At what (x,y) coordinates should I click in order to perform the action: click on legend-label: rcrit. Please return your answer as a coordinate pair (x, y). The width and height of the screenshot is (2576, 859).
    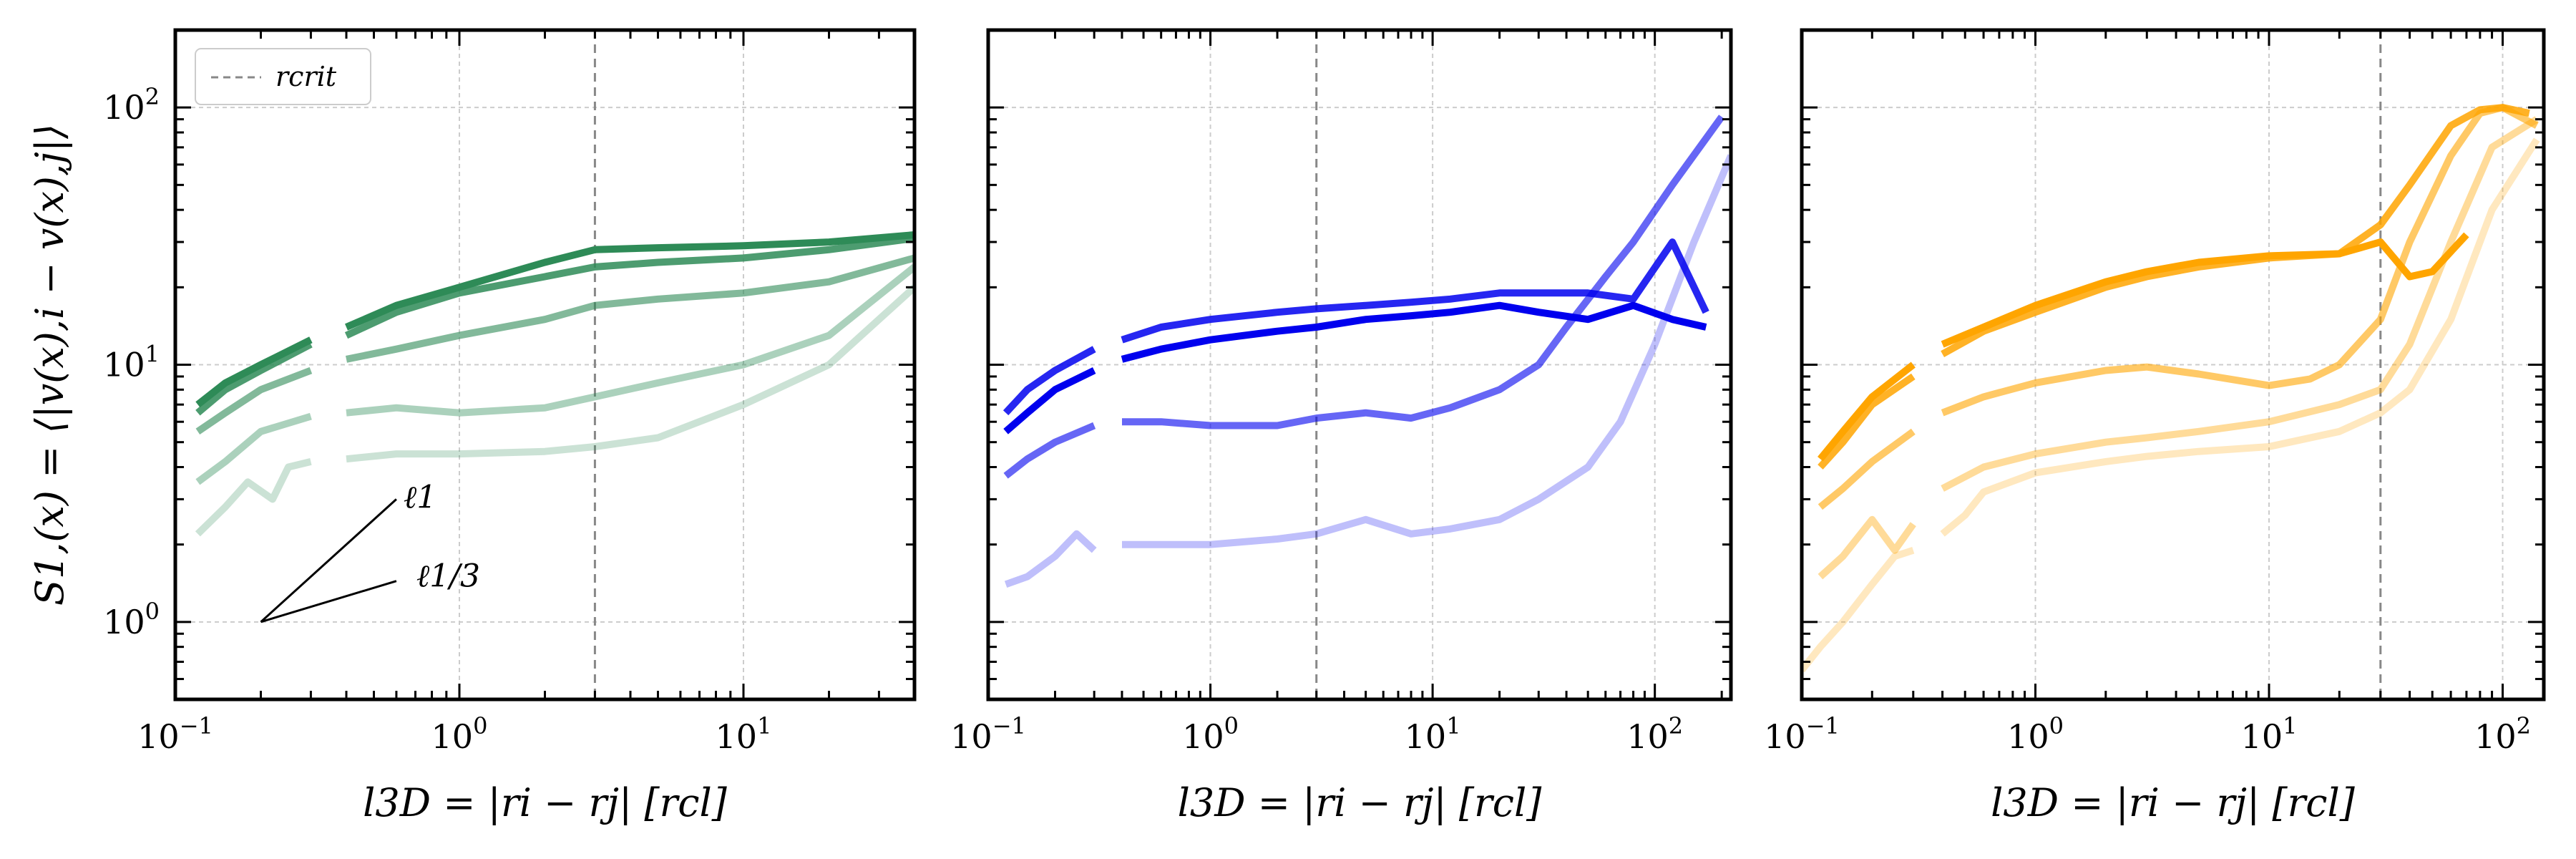
    Looking at the image, I should click on (306, 76).